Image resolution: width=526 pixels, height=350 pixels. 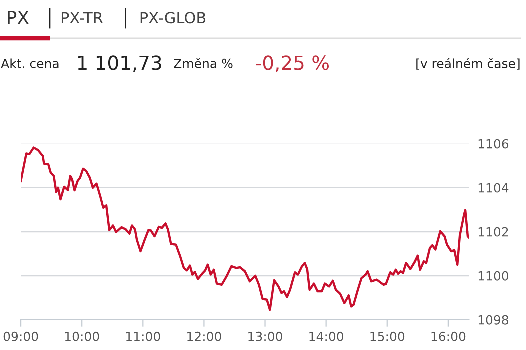 I want to click on x-tick-label: 11:00, so click(x=143, y=337).